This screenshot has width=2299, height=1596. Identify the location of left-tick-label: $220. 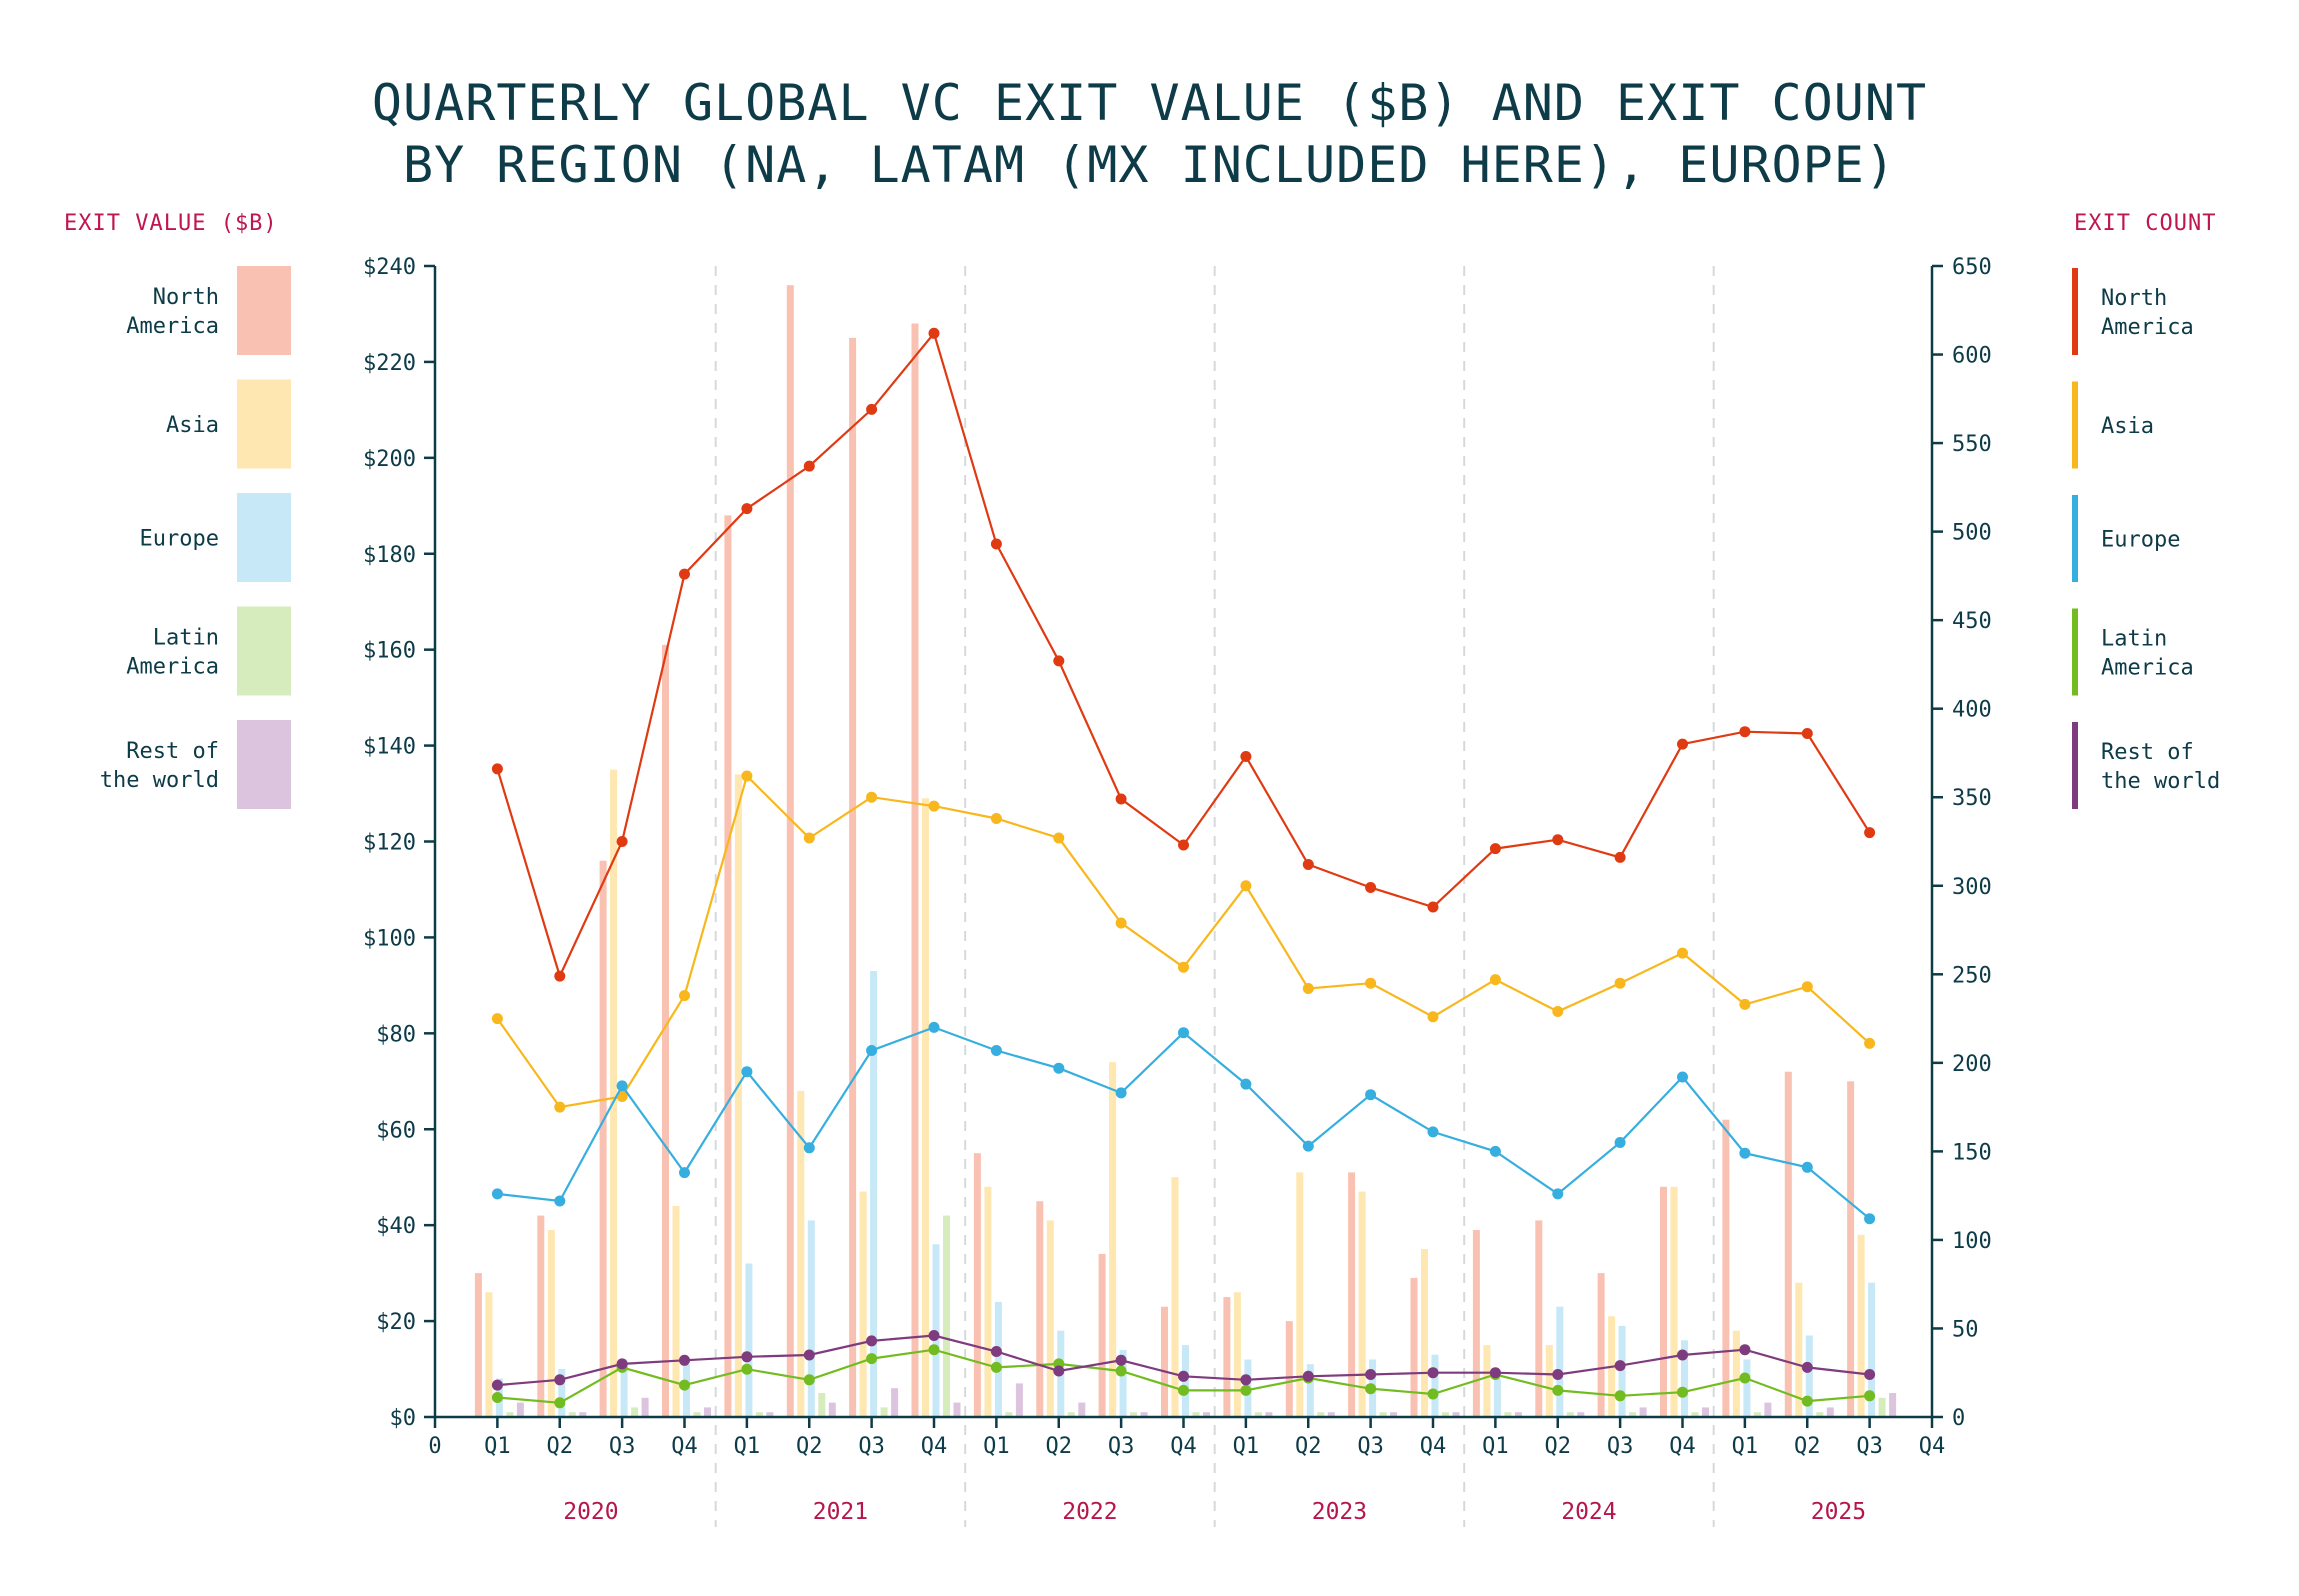
(389, 363).